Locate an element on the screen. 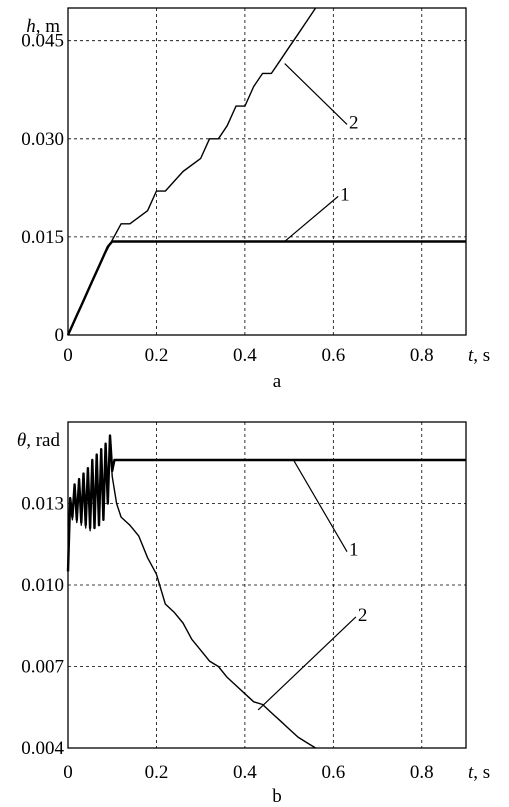  chart-b-panel-label: b is located at coordinates (277, 796).